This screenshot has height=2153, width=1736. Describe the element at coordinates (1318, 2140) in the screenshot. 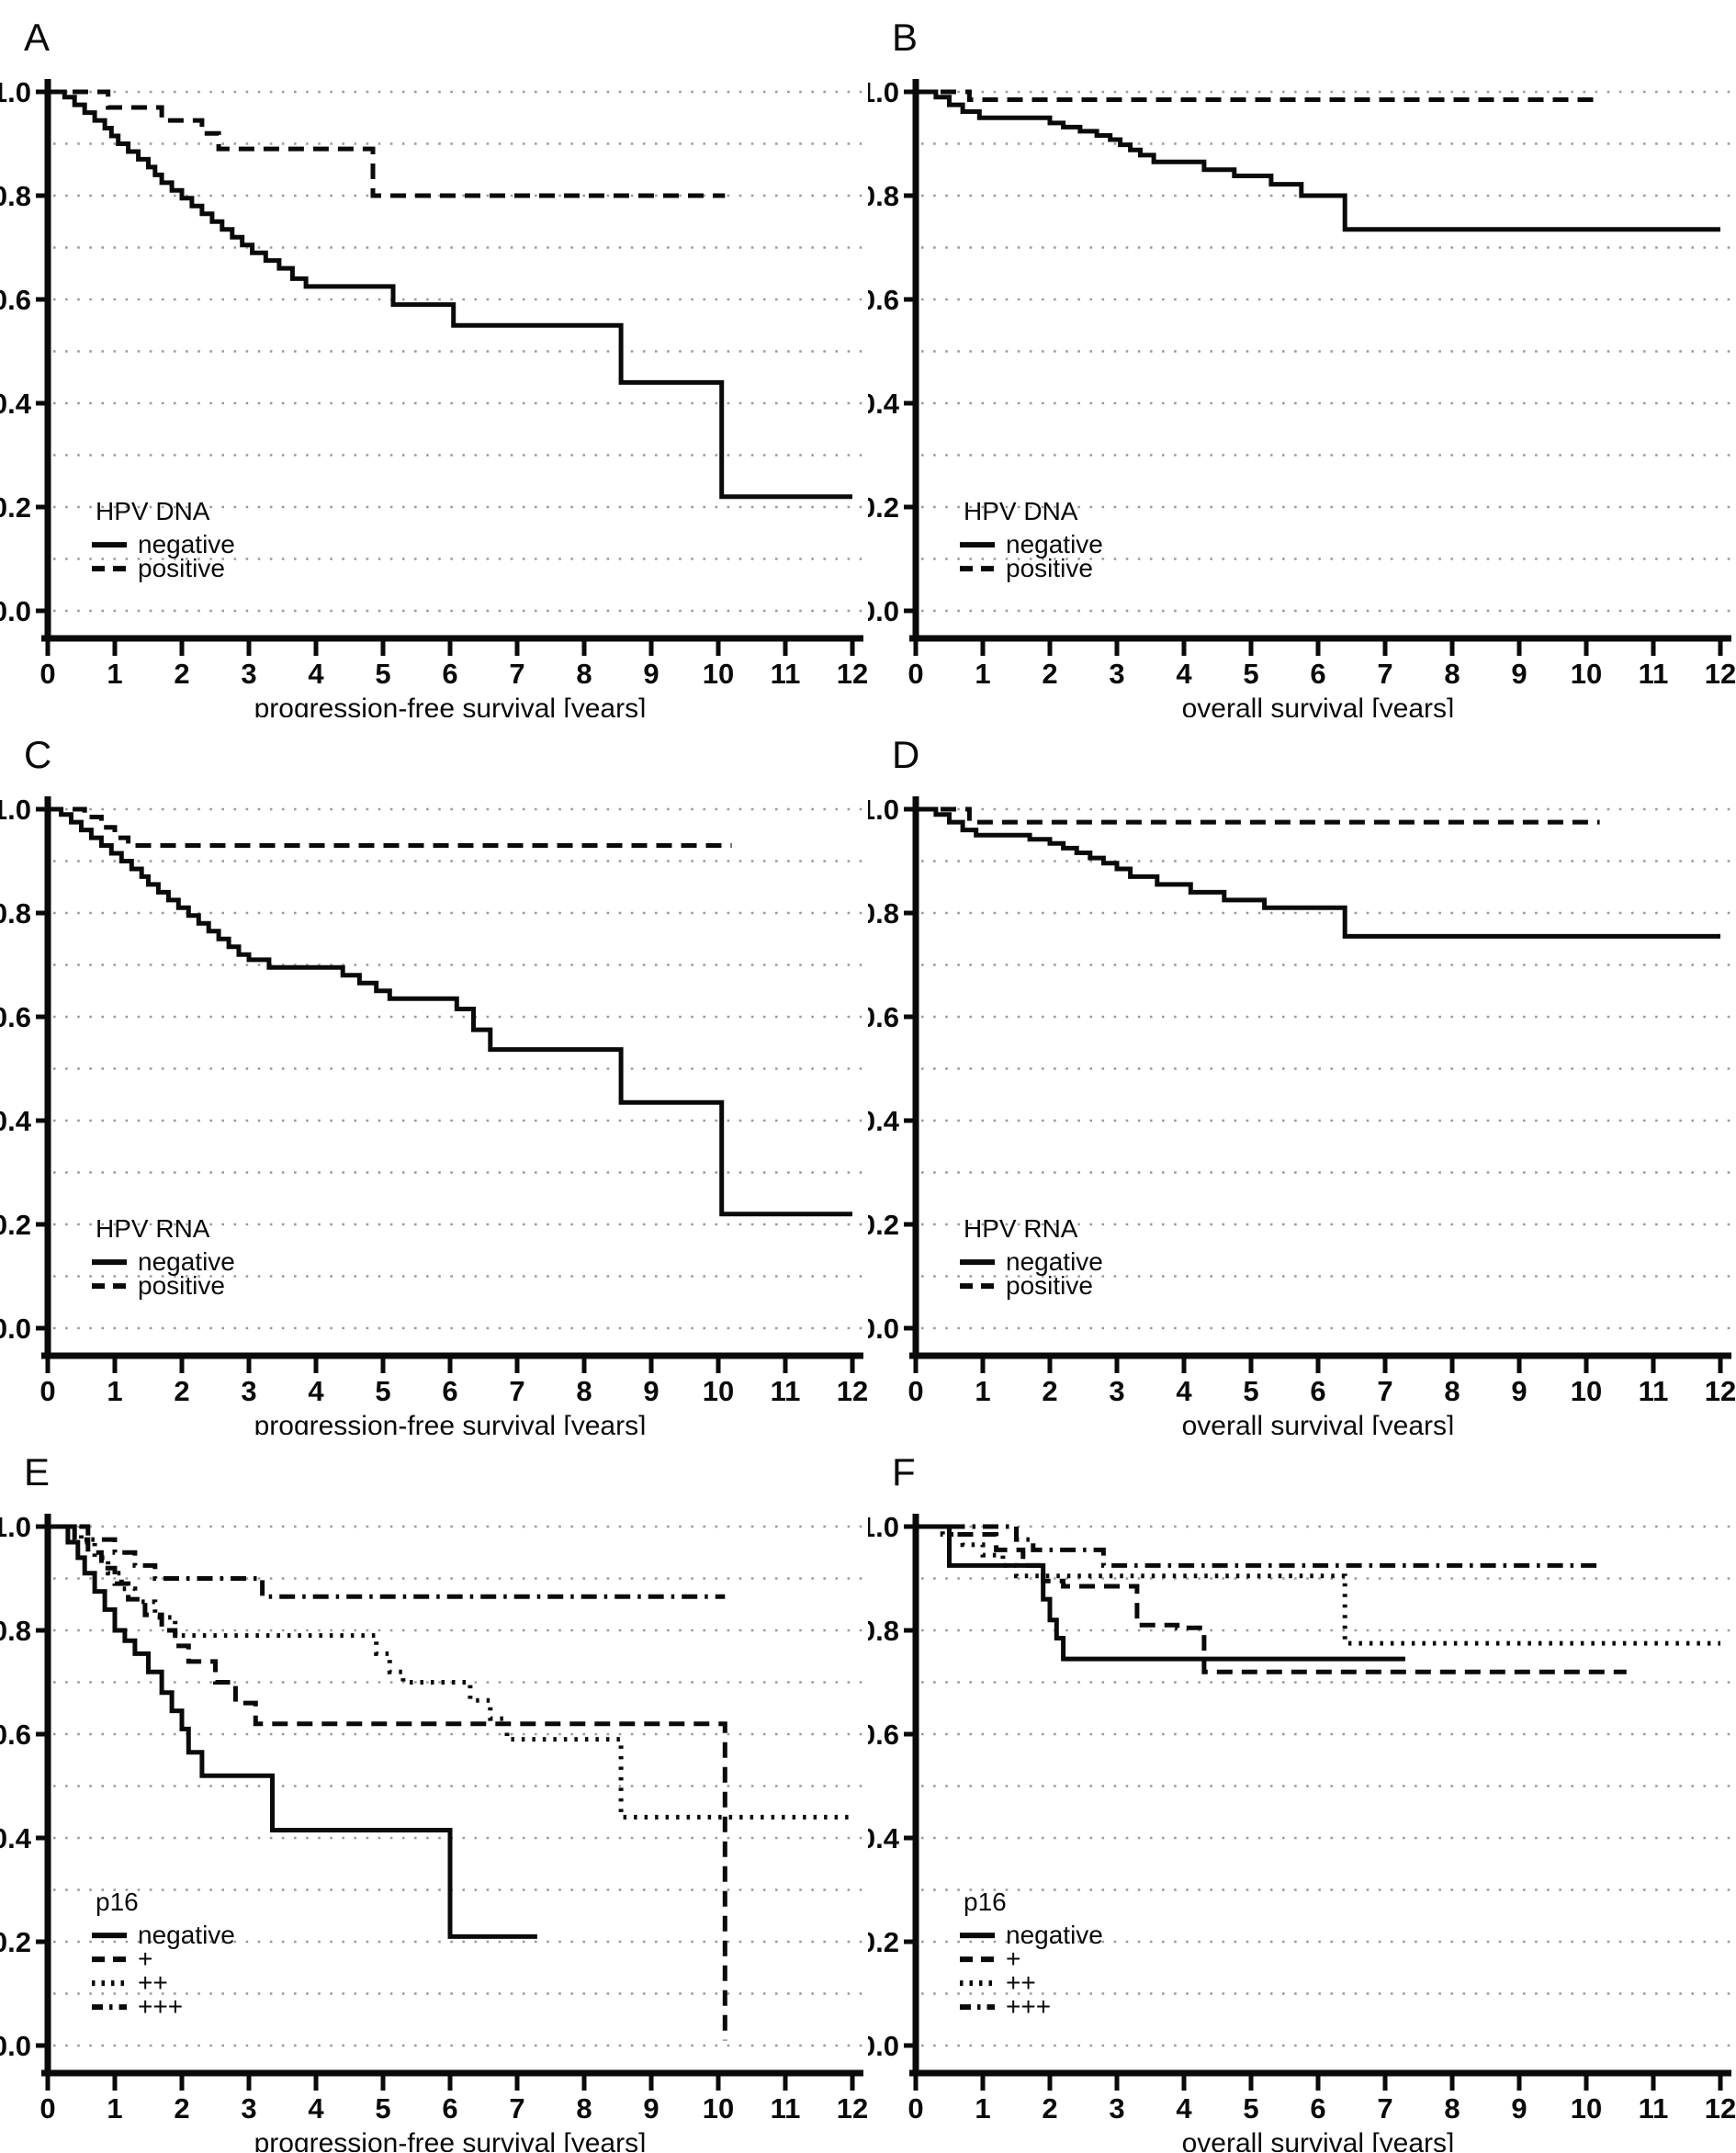

I see `x-axis-label: overall survival [years]` at that location.